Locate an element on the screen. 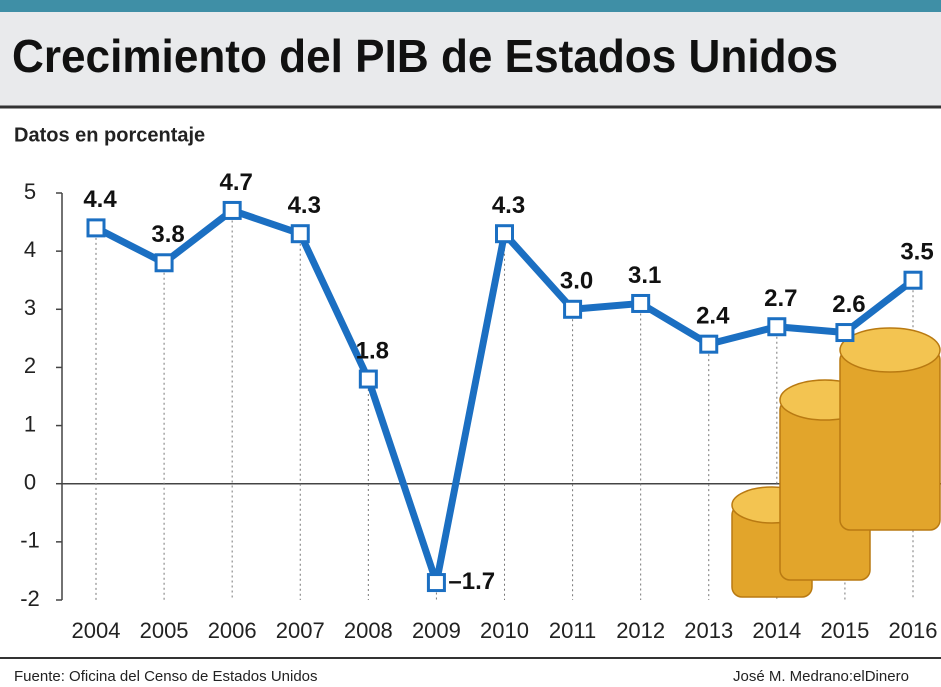  chart-title: Crecimiento del PIB de Estados Unidos is located at coordinates (425, 56).